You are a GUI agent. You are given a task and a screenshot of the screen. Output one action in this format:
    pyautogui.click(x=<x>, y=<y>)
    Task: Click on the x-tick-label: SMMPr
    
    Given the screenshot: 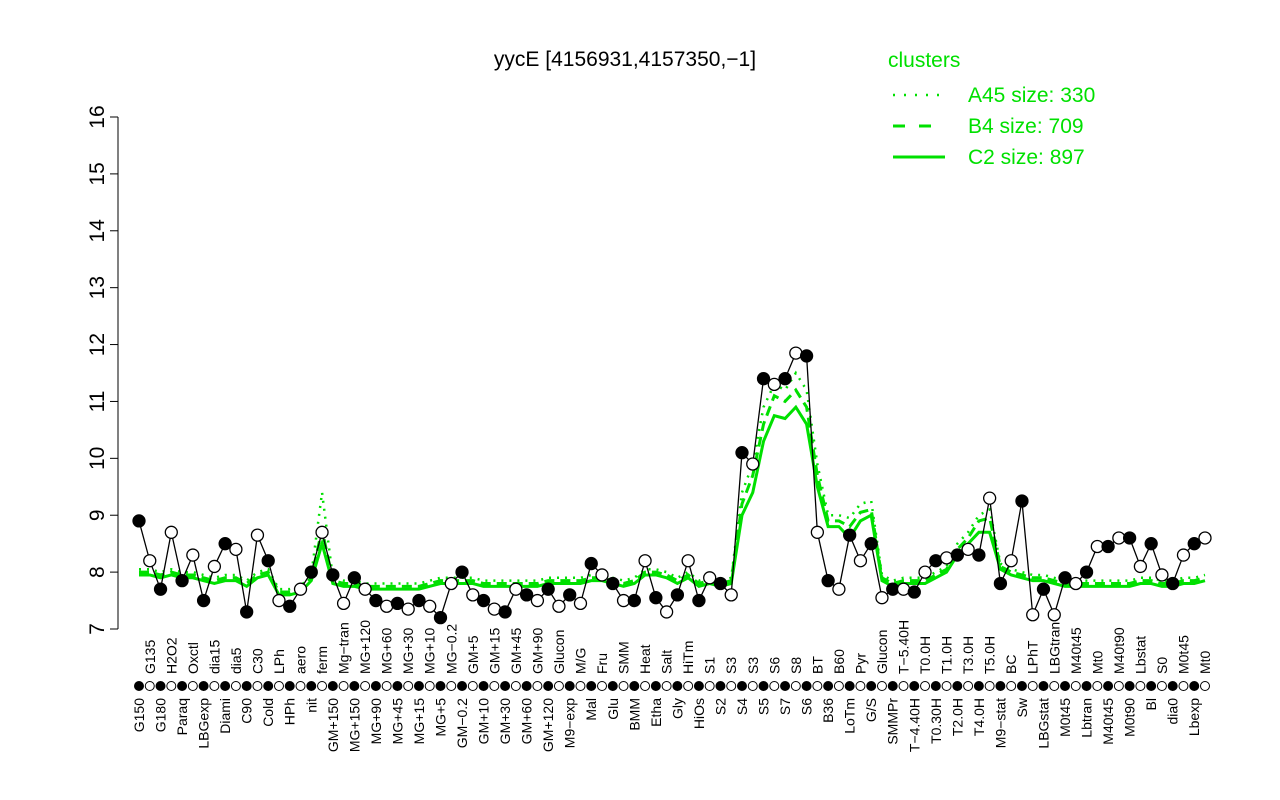 What is the action you would take?
    pyautogui.click(x=893, y=721)
    